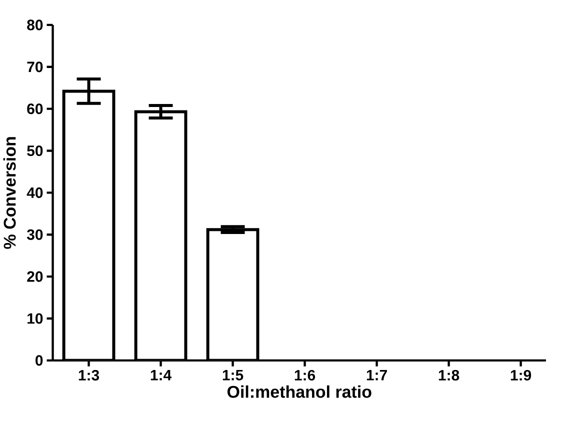 This screenshot has width=582, height=434. Describe the element at coordinates (376, 375) in the screenshot. I see `x-tick-label: 1:7` at that location.